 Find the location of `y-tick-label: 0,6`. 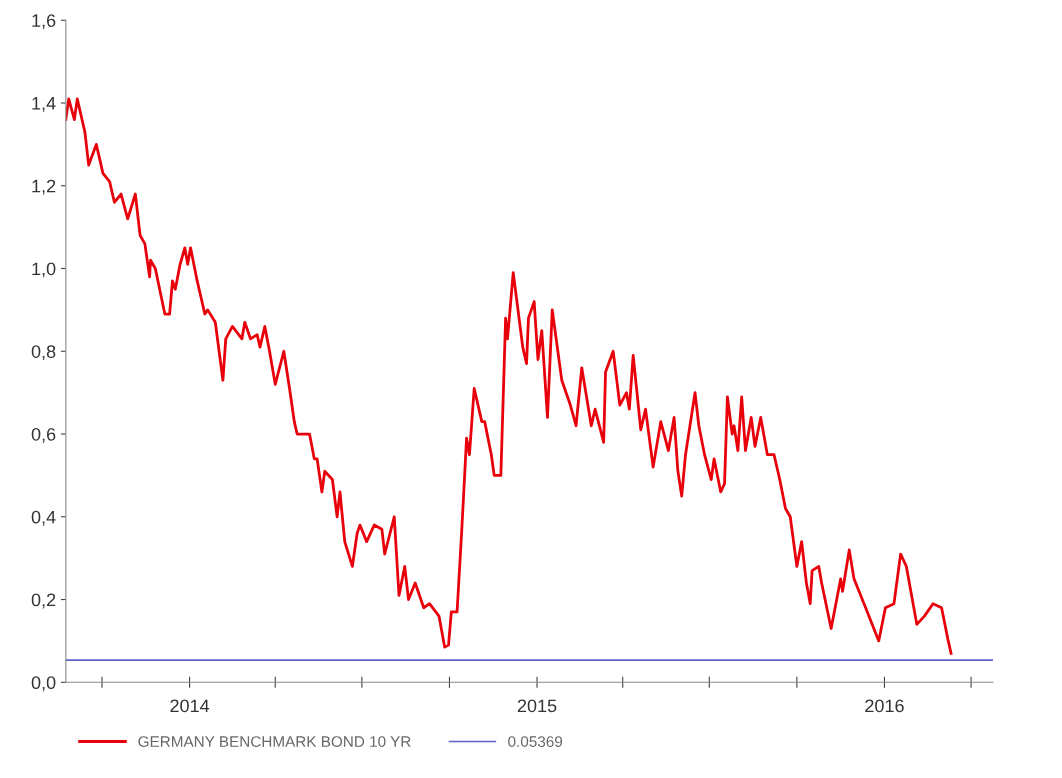

y-tick-label: 0,6 is located at coordinates (43, 435).